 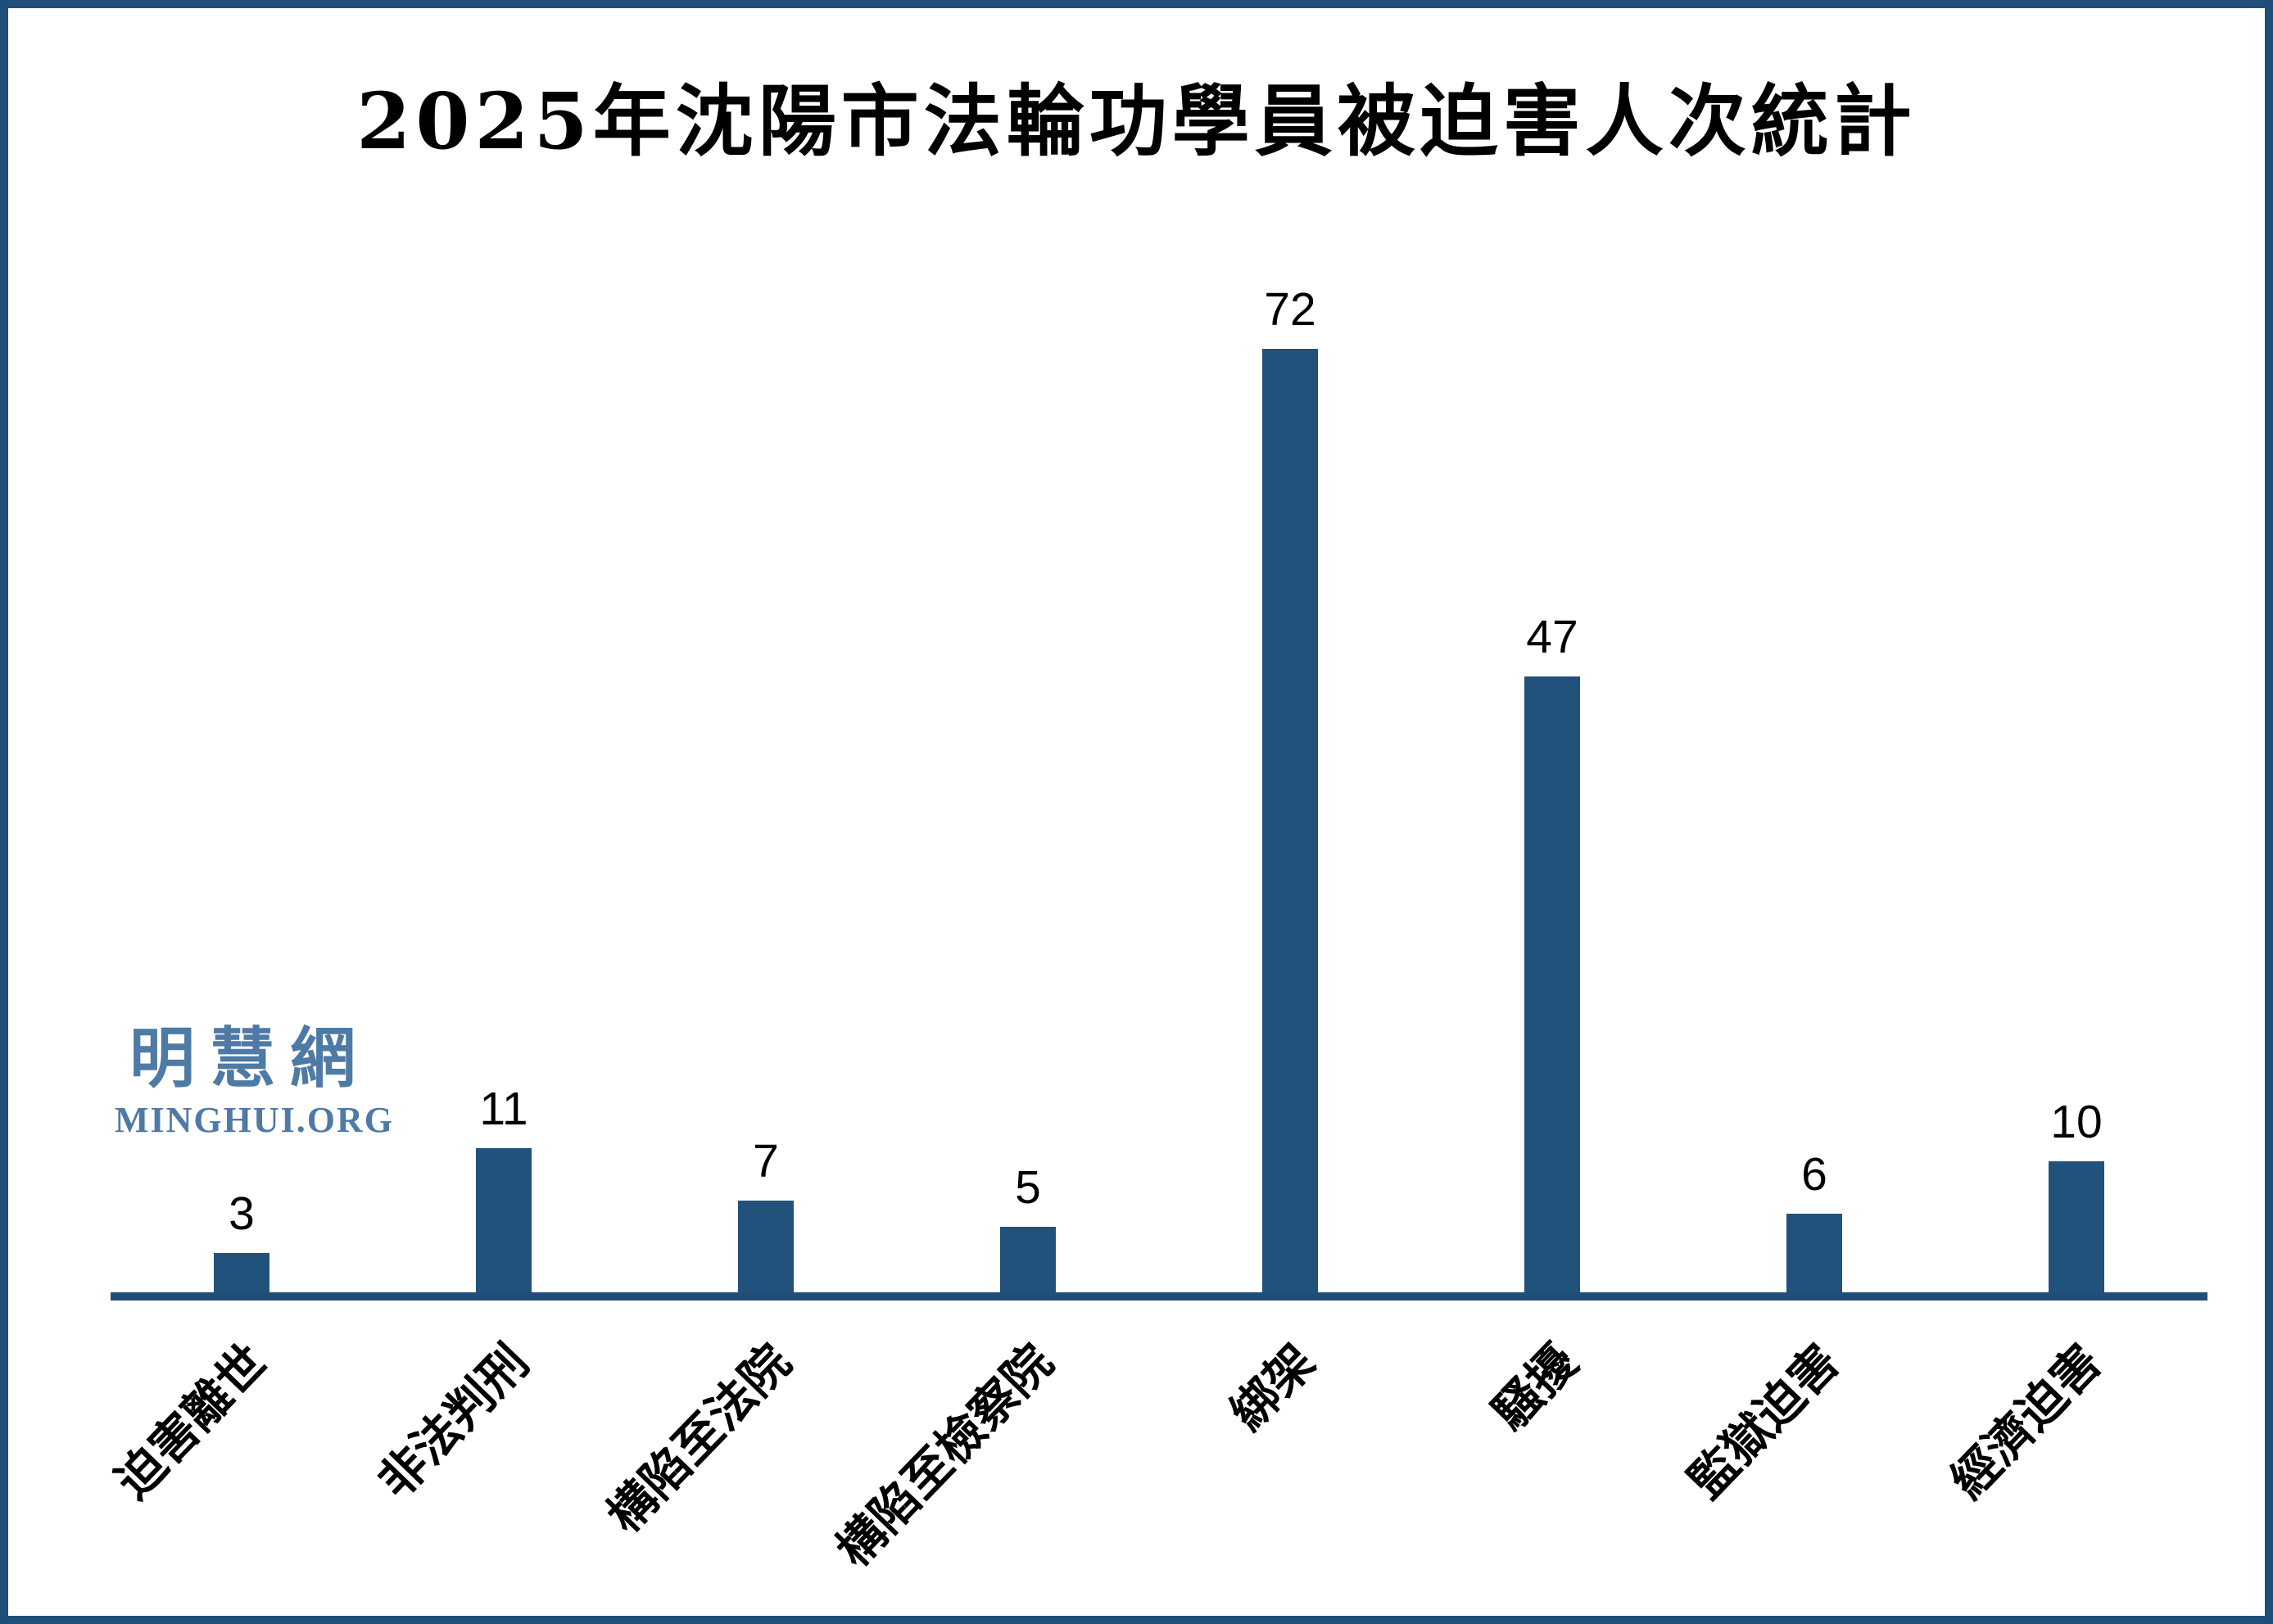 I want to click on minghui-logo-latin: MINGHUI.ORG, so click(x=254, y=1120).